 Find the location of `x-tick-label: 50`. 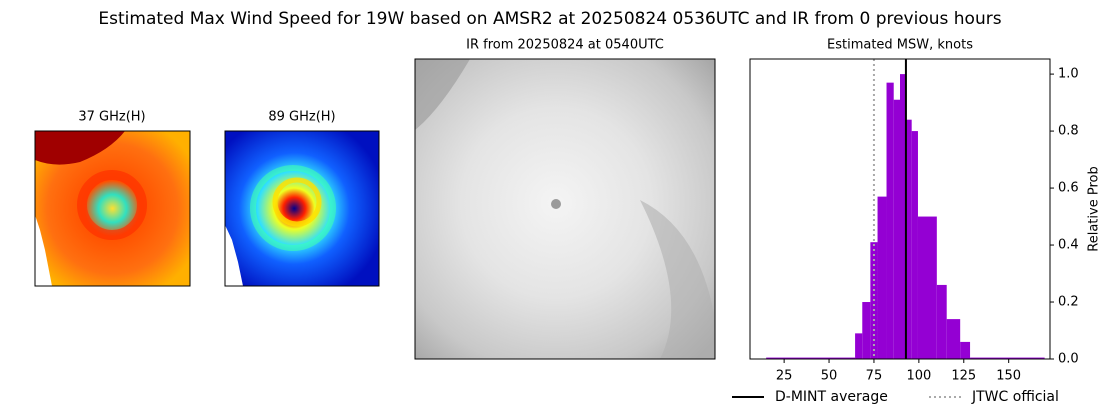

x-tick-label: 50 is located at coordinates (829, 376).